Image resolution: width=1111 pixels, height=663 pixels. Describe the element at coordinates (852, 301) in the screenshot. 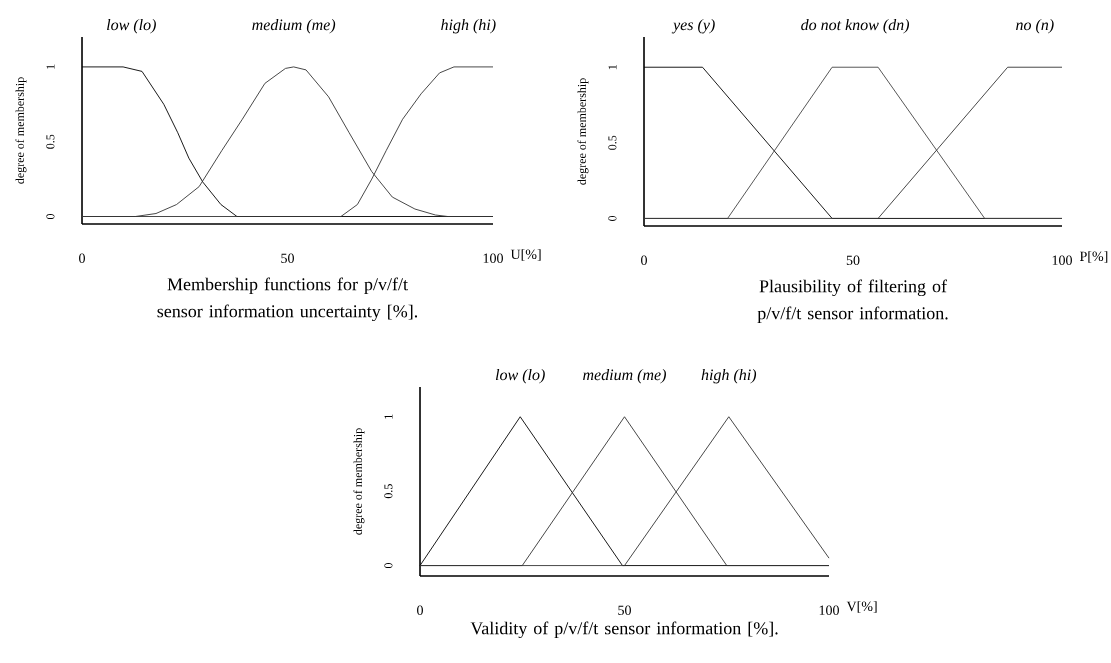

I see `text: Plausibility of filtering of p/v/f/t sensor information.` at that location.